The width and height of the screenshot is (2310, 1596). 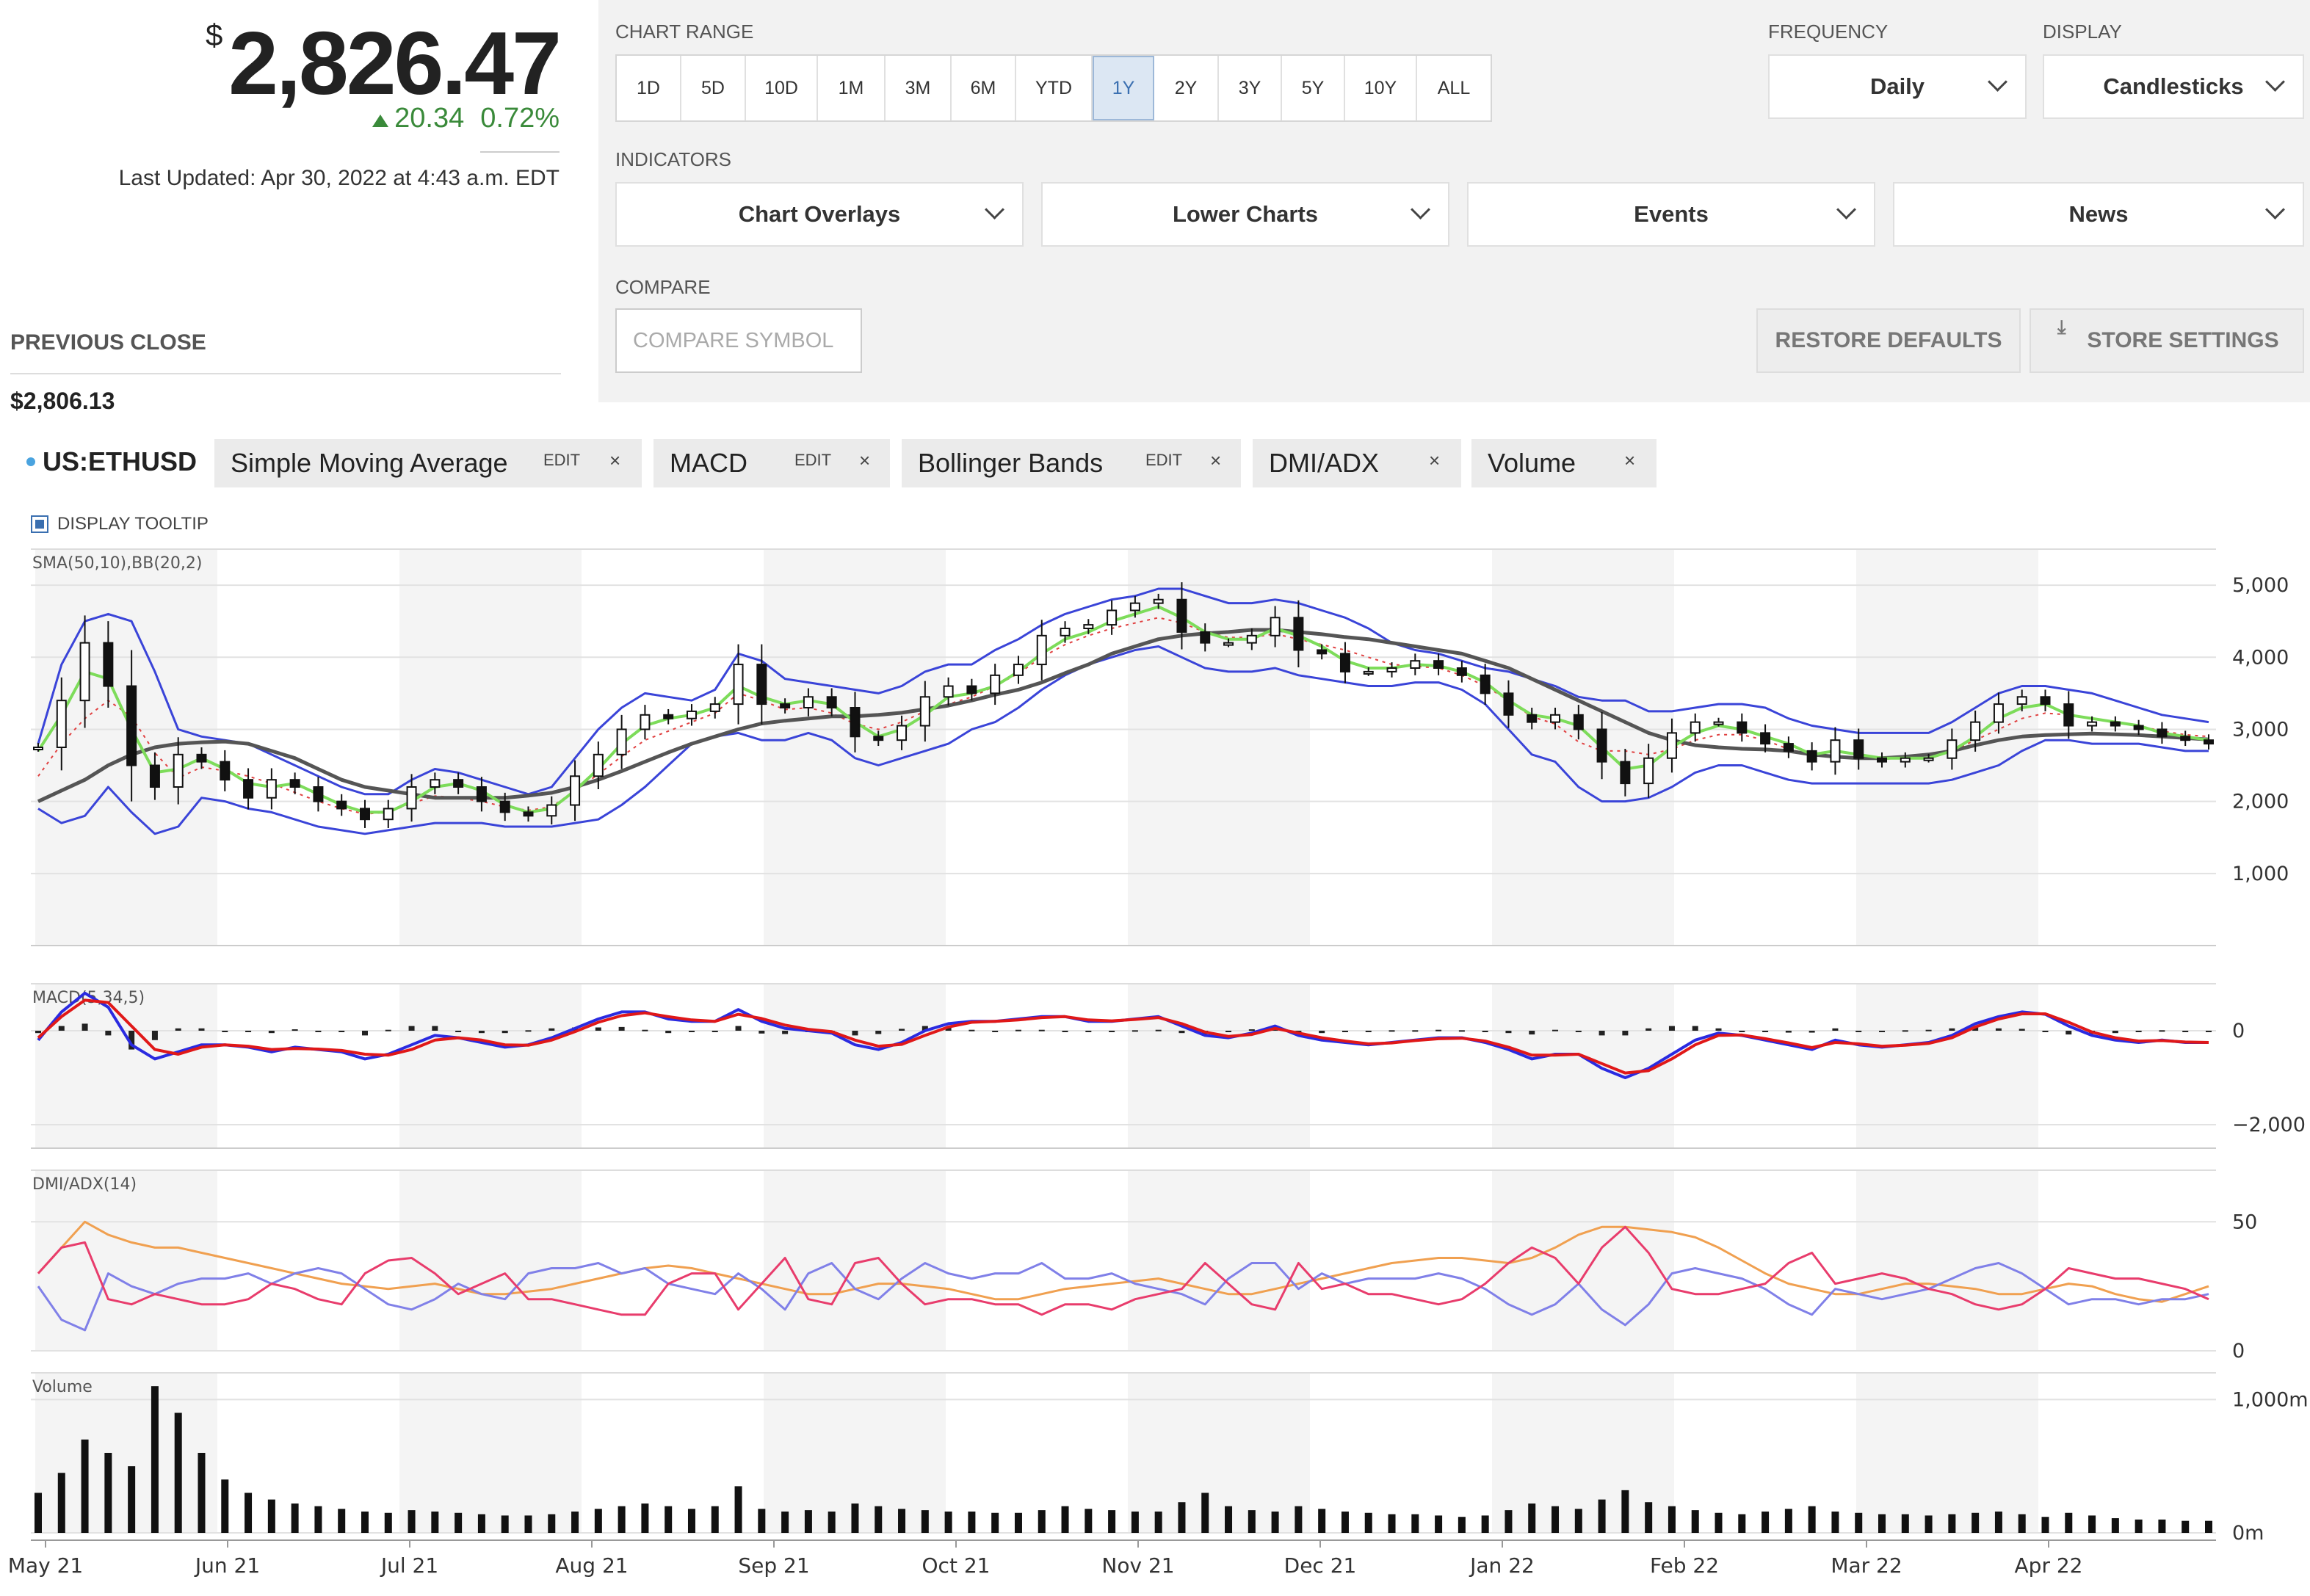 What do you see at coordinates (1435, 460) in the screenshot?
I see `dmi-adx-close-icon: ×` at bounding box center [1435, 460].